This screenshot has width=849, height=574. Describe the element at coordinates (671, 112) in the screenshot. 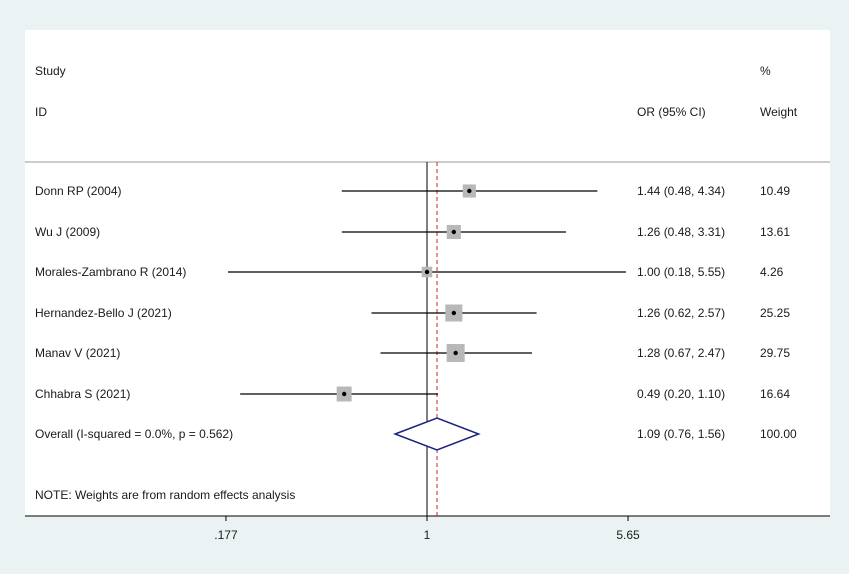

I see `header-or: OR (95% CI)` at that location.